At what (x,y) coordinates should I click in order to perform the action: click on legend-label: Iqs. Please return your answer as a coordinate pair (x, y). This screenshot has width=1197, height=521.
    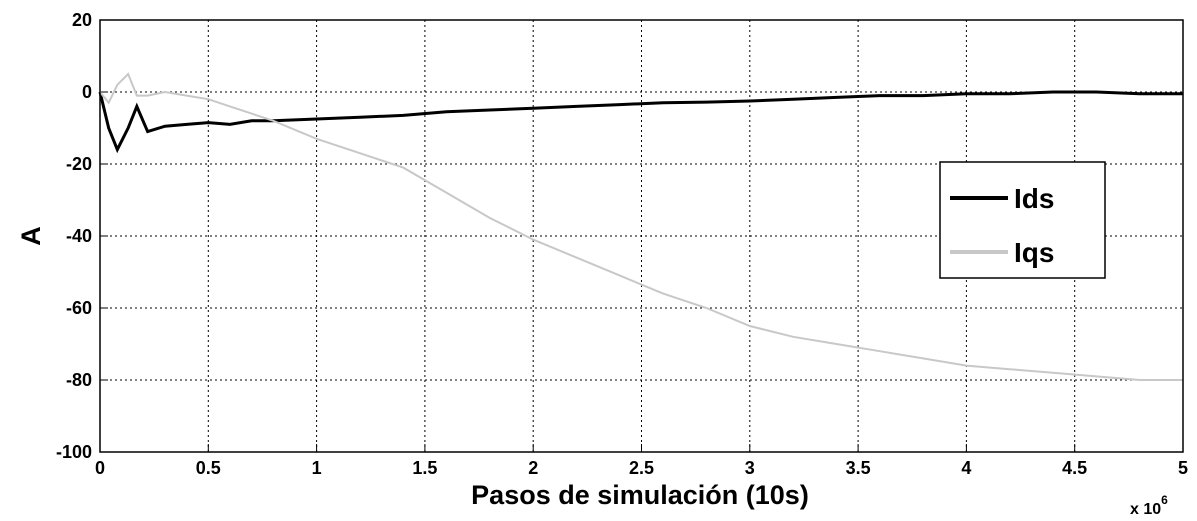
    Looking at the image, I should click on (1034, 252).